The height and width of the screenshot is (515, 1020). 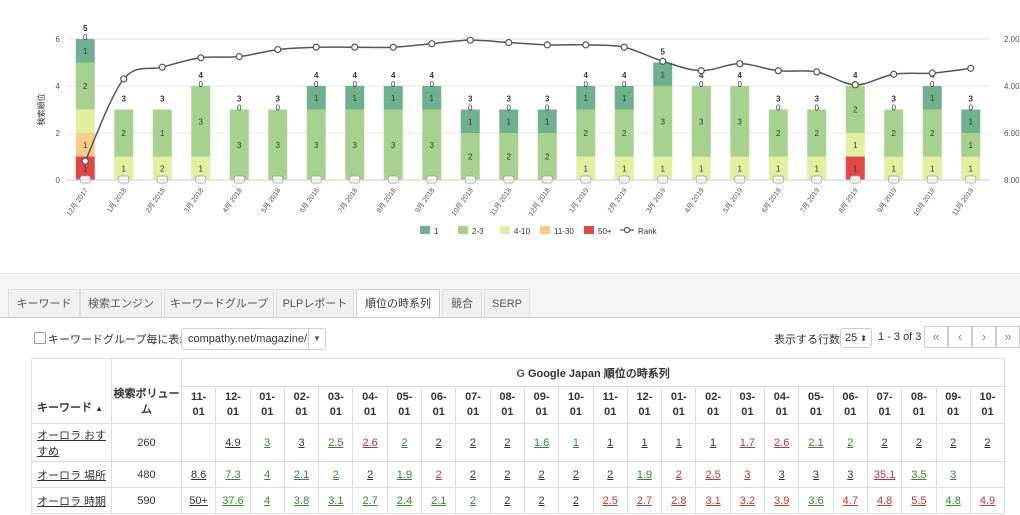 I want to click on tab-4: 順位の時系列, so click(x=398, y=304).